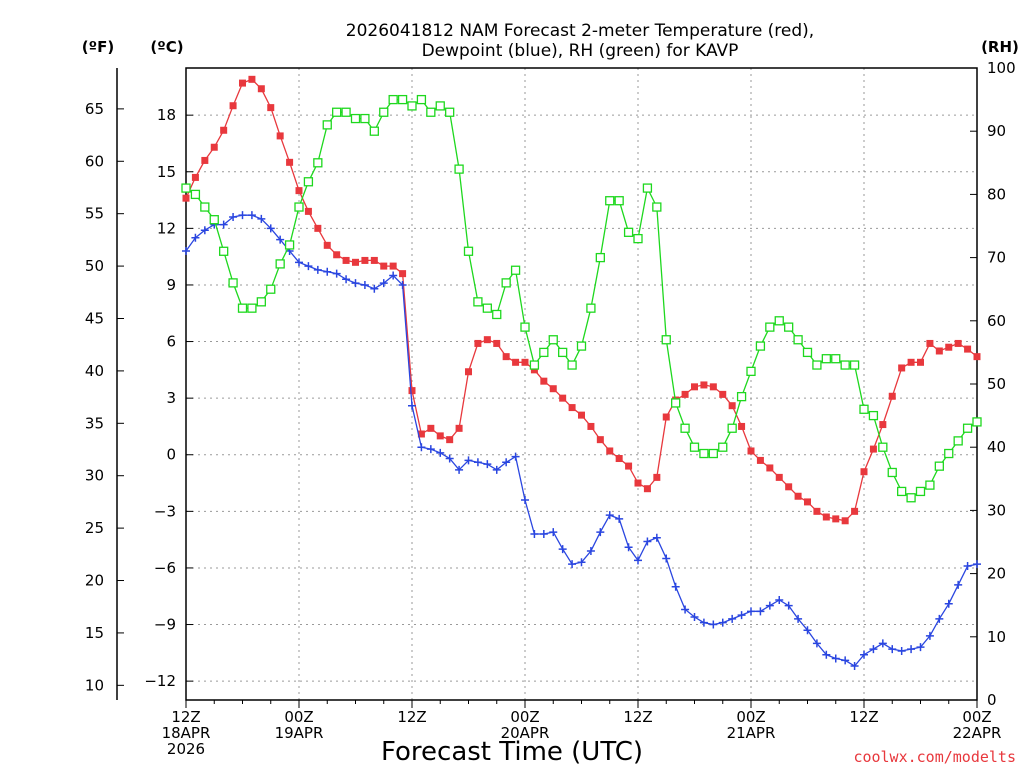 Image resolution: width=1024 pixels, height=768 pixels. What do you see at coordinates (171, 398) in the screenshot?
I see `celsius-tick-label: 3` at bounding box center [171, 398].